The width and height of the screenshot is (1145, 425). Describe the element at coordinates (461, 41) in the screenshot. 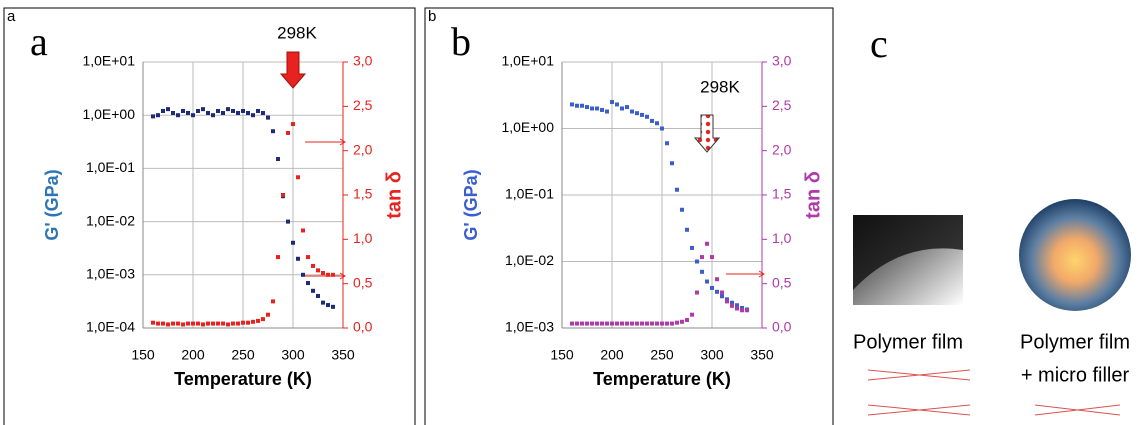

I see `panel-letter: b` at that location.